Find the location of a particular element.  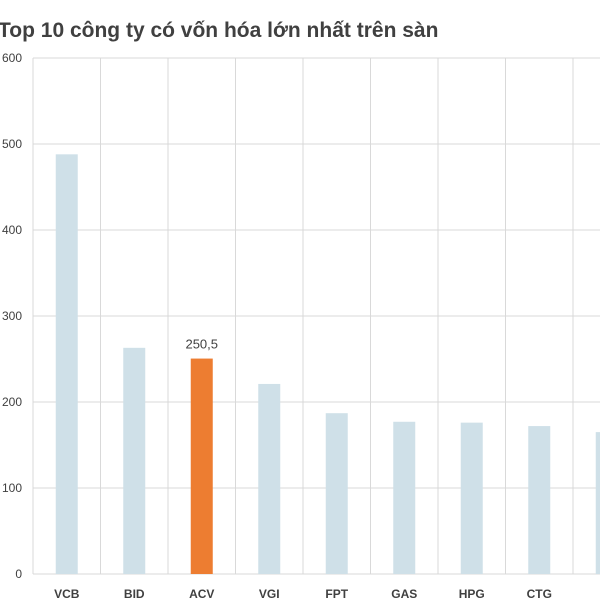

y-tick-label: 300 is located at coordinates (12, 316).